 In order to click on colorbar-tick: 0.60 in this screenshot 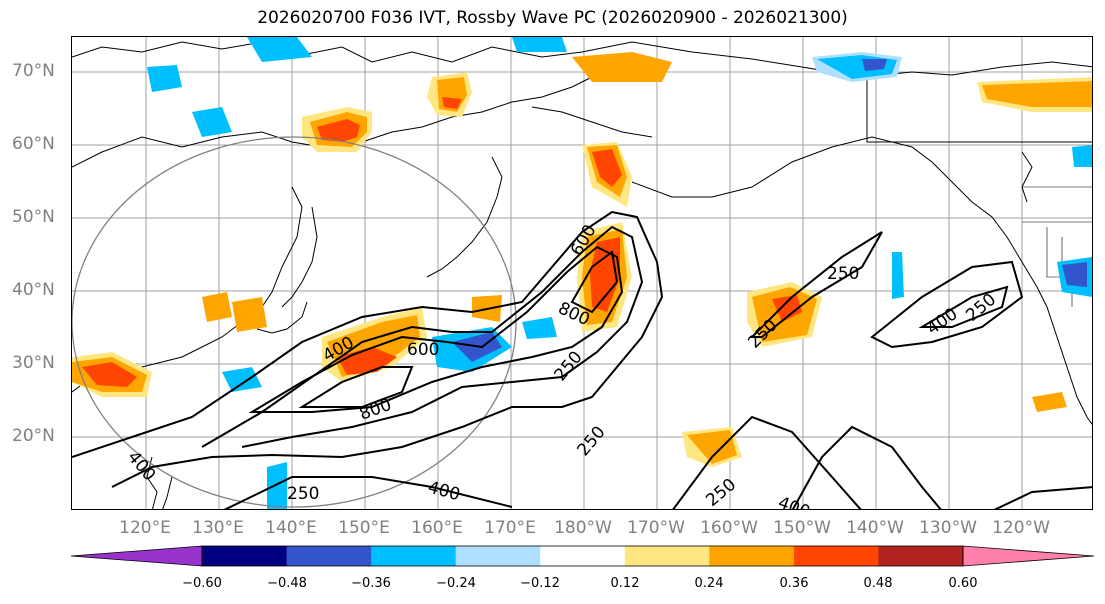, I will do `click(963, 583)`.